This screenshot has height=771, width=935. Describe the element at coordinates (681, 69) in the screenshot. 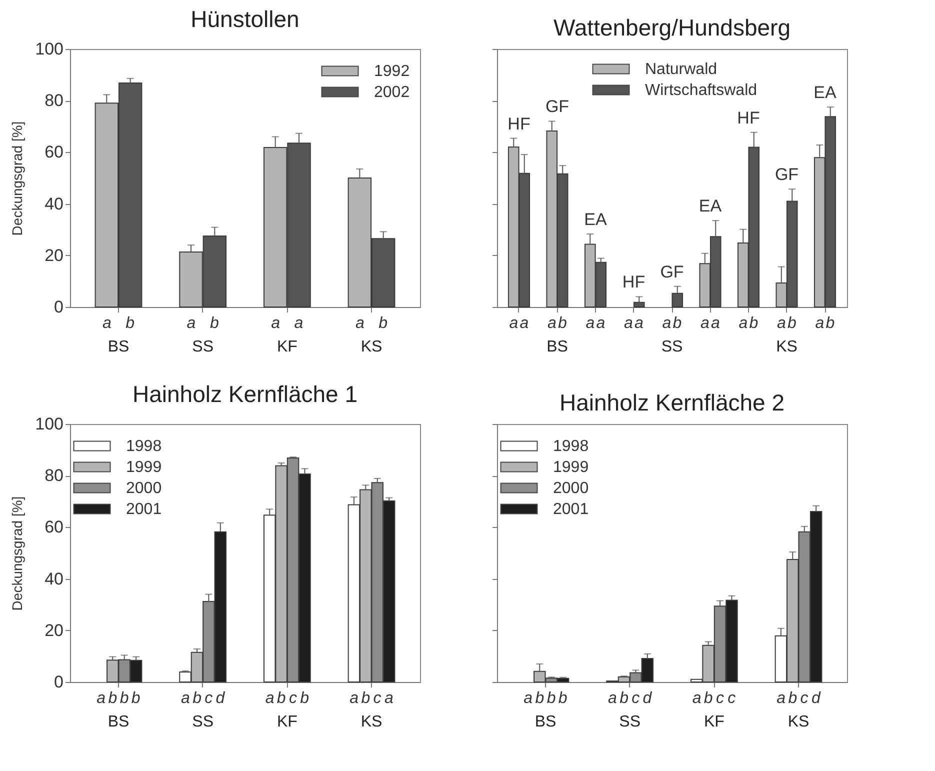

I see `legend-label: Naturwald` at that location.